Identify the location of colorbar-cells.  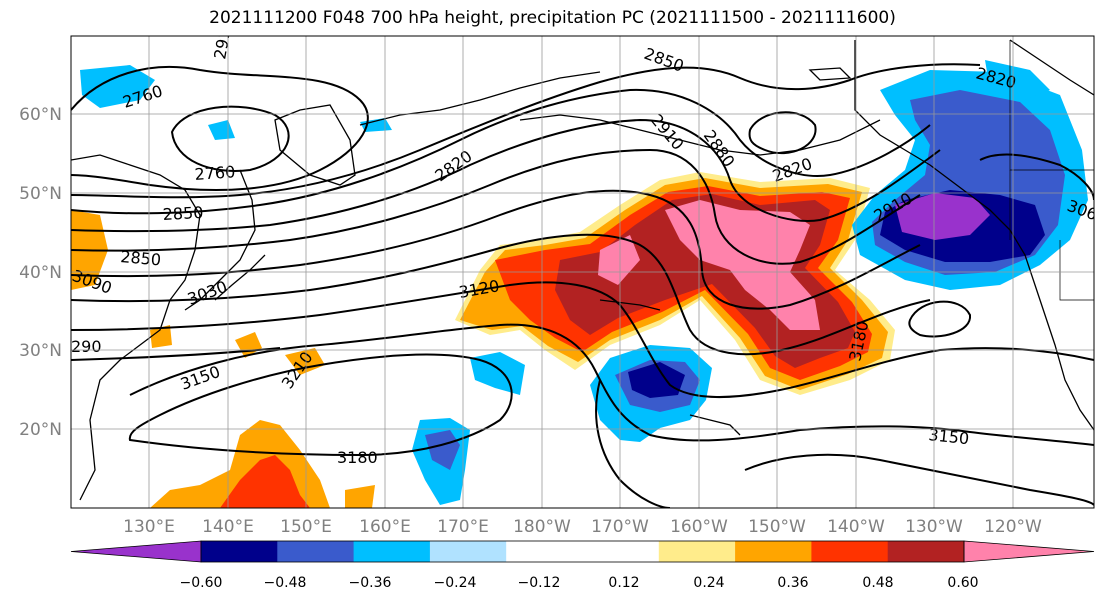
(582, 551).